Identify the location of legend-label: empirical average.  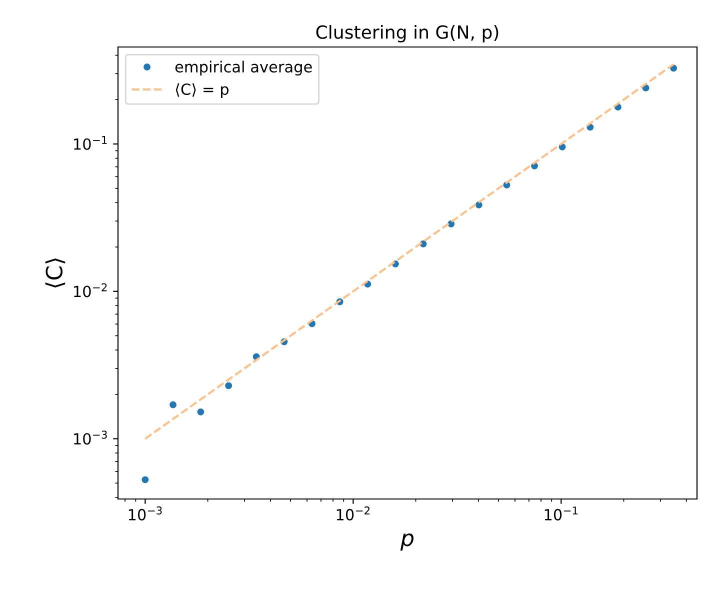
(243, 68).